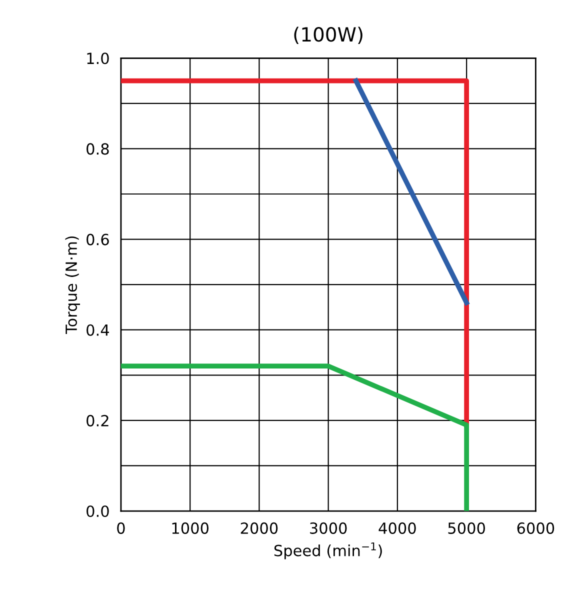 This screenshot has height=612, width=576. I want to click on x-axis-title: Speed (min$^{−1}$), so click(328, 551).